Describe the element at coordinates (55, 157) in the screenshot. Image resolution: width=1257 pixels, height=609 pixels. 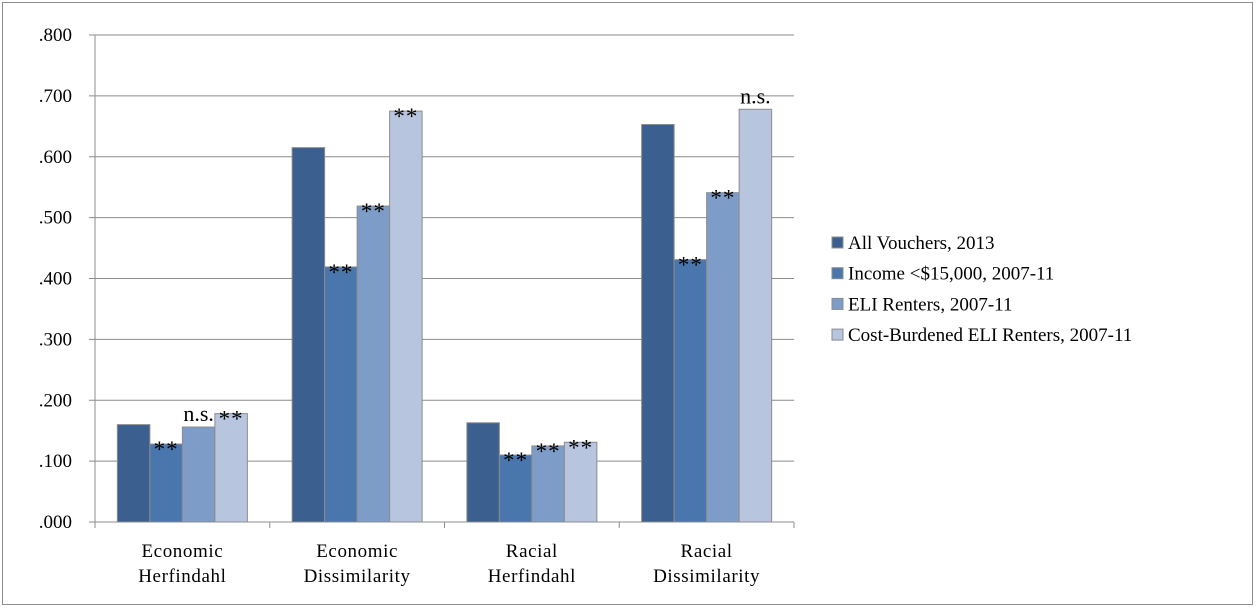
I see `y-tick-label: .600` at that location.